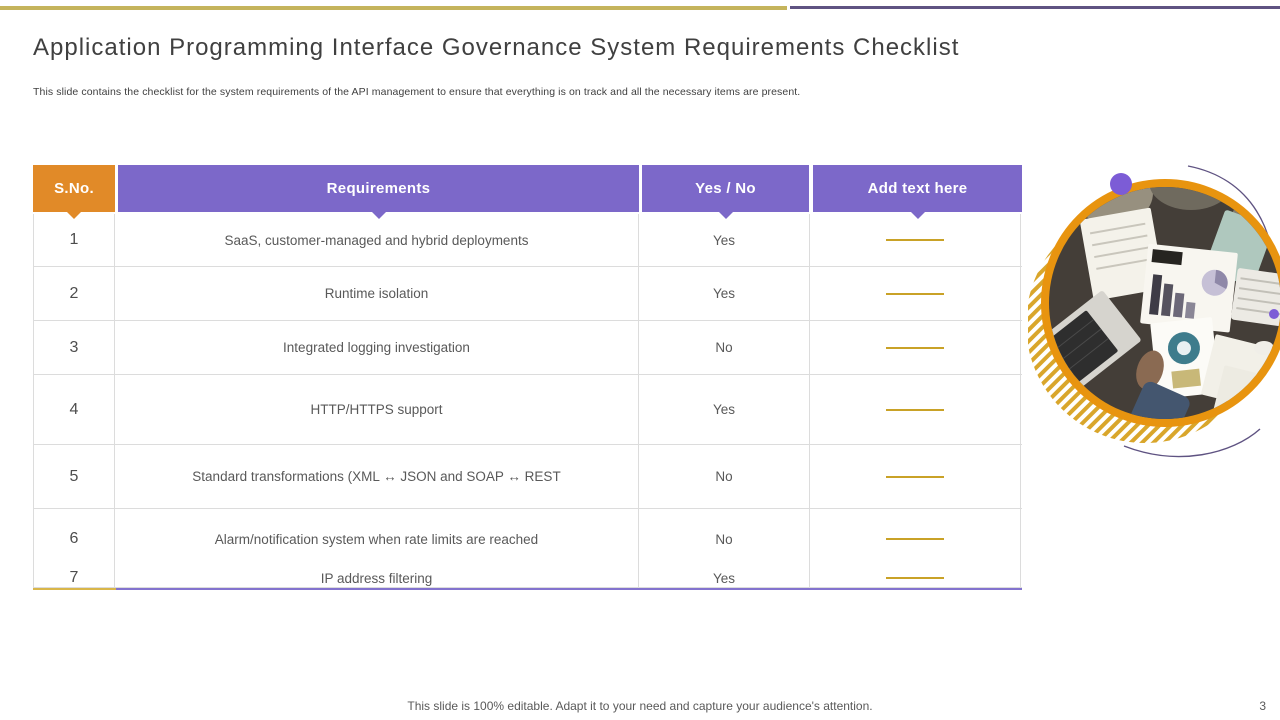  Describe the element at coordinates (1164, 303) in the screenshot. I see `photo-content` at that location.